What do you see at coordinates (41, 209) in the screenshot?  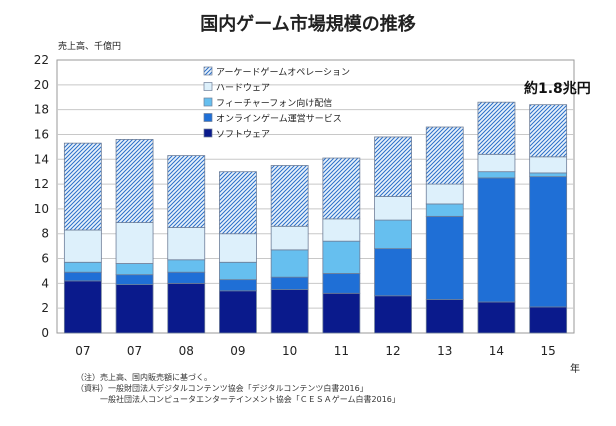 I see `y-tick-label: 10` at bounding box center [41, 209].